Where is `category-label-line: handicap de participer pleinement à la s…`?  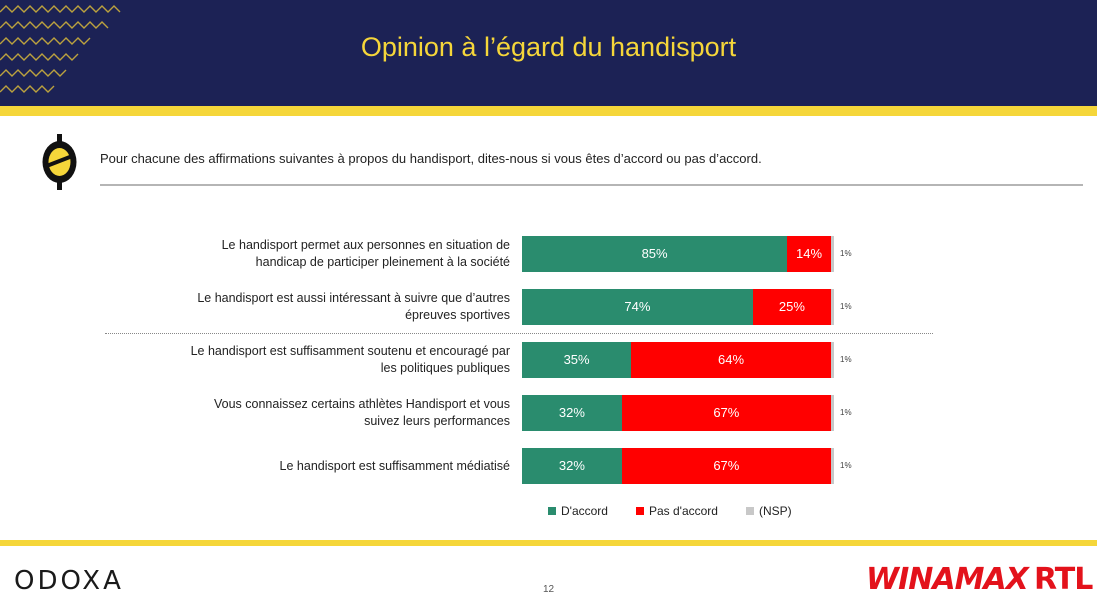
category-label-line: handicap de participer pleinement à la s… is located at coordinates (382, 262).